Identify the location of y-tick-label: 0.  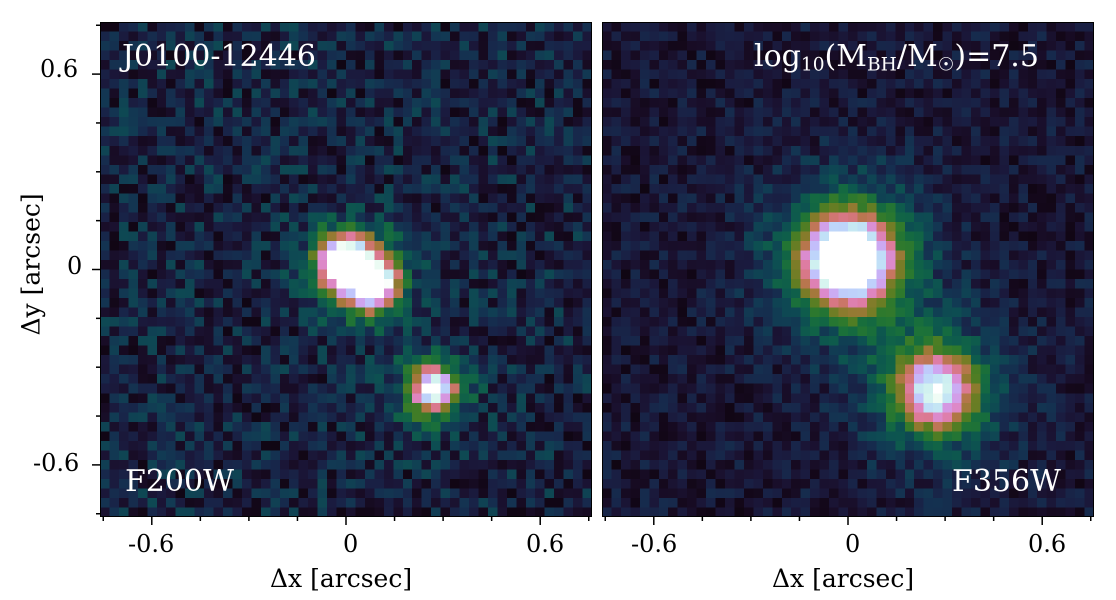
(75, 266).